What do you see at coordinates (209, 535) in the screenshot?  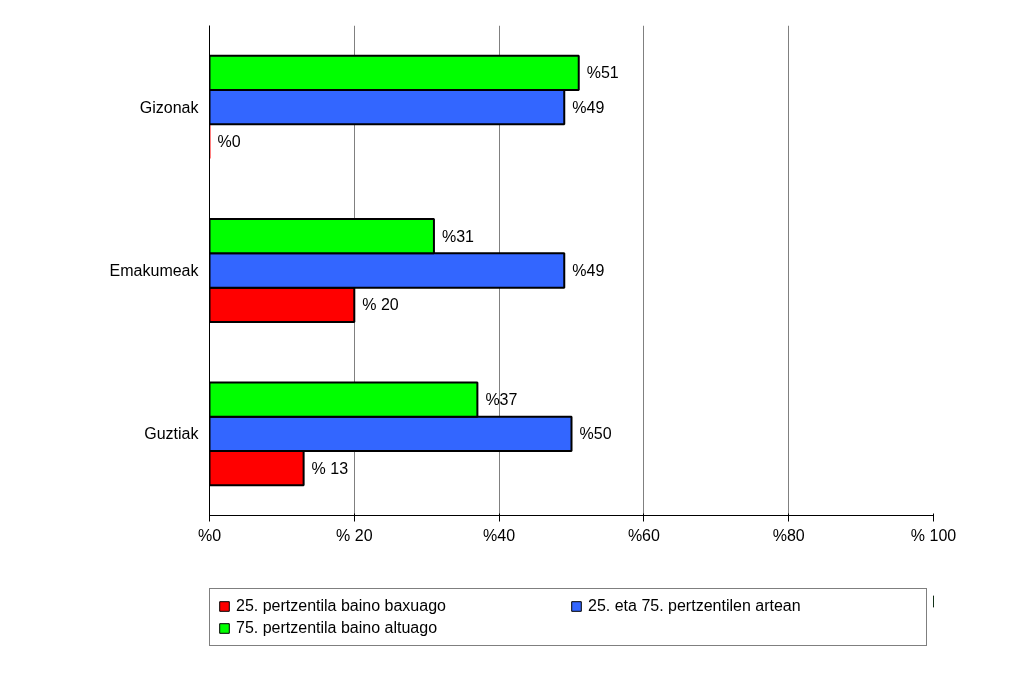 I see `x-tick-label: %0` at bounding box center [209, 535].